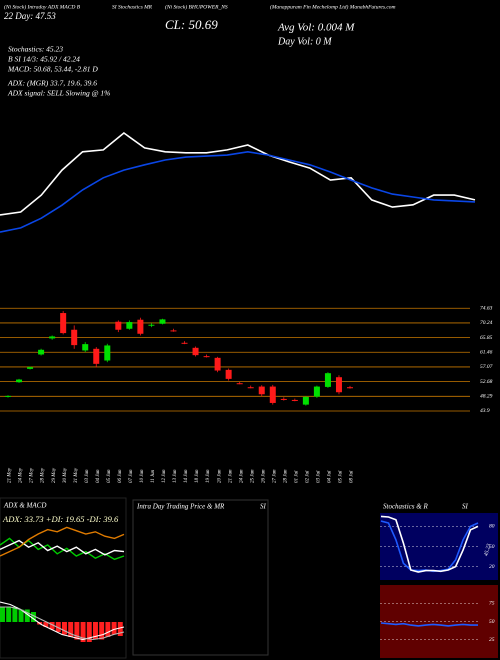 This screenshot has height=660, width=500. Describe the element at coordinates (486, 338) in the screenshot. I see `y-tick-label: 65.85` at that location.